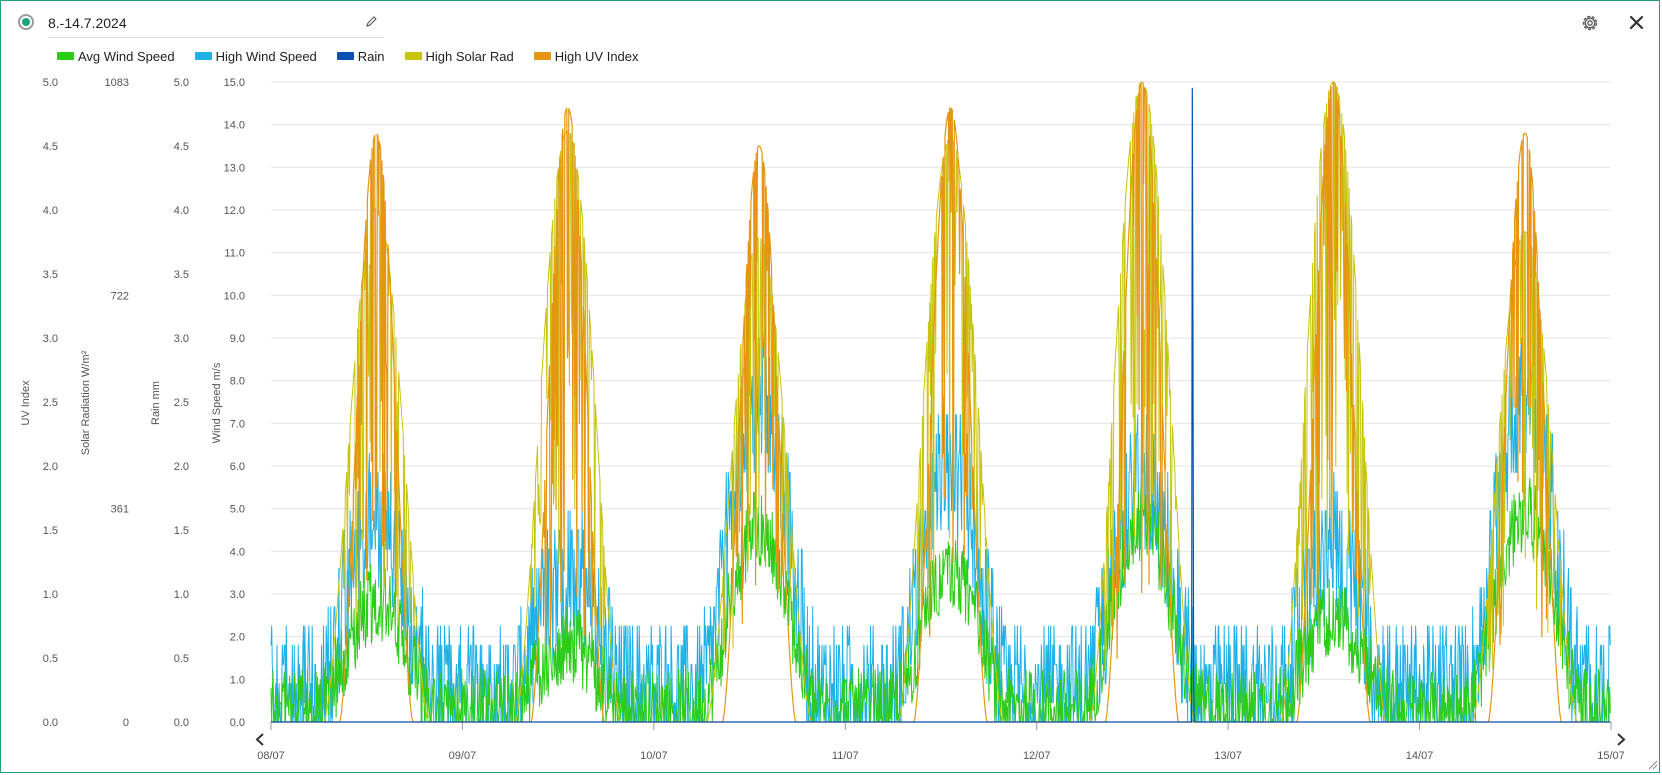  What do you see at coordinates (50, 403) in the screenshot?
I see `uv-tick-label: 2.5` at bounding box center [50, 403].